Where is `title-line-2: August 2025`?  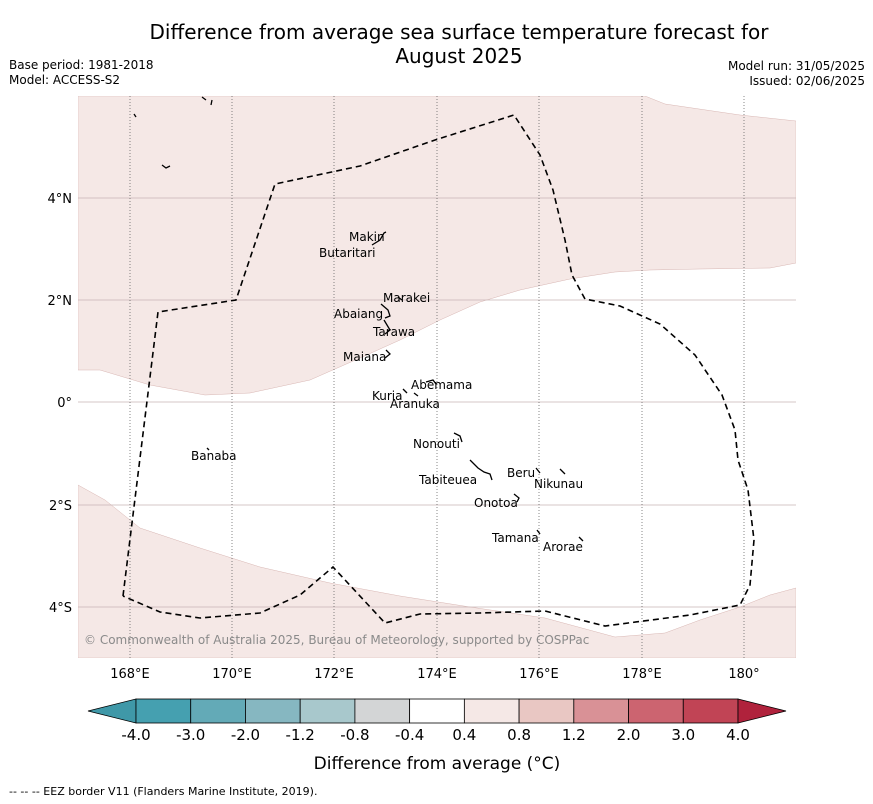
title-line-2: August 2025 is located at coordinates (459, 56).